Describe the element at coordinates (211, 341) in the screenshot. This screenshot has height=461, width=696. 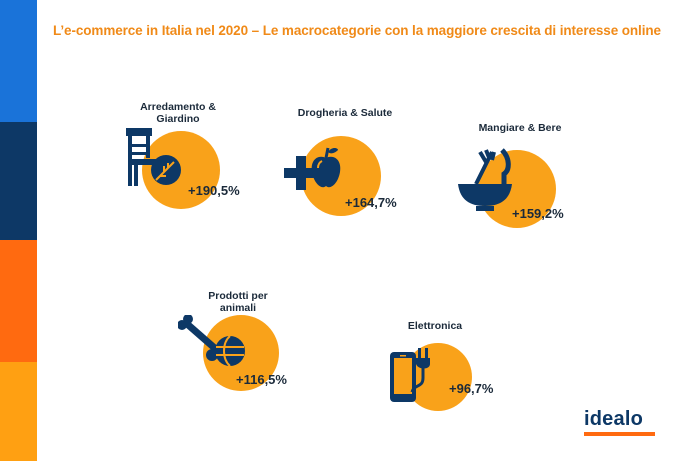
I see `bone-ball-icon` at that location.